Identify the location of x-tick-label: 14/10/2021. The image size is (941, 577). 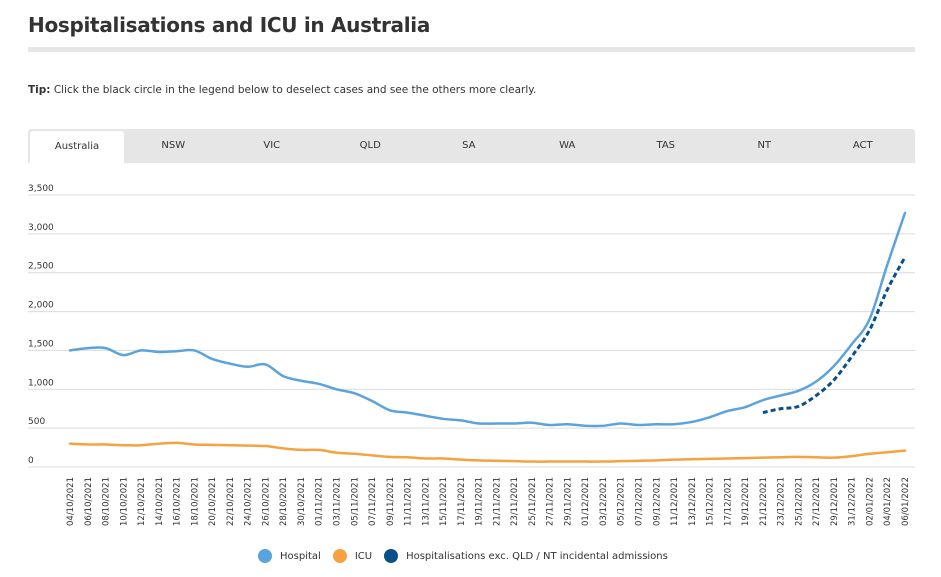
(160, 501).